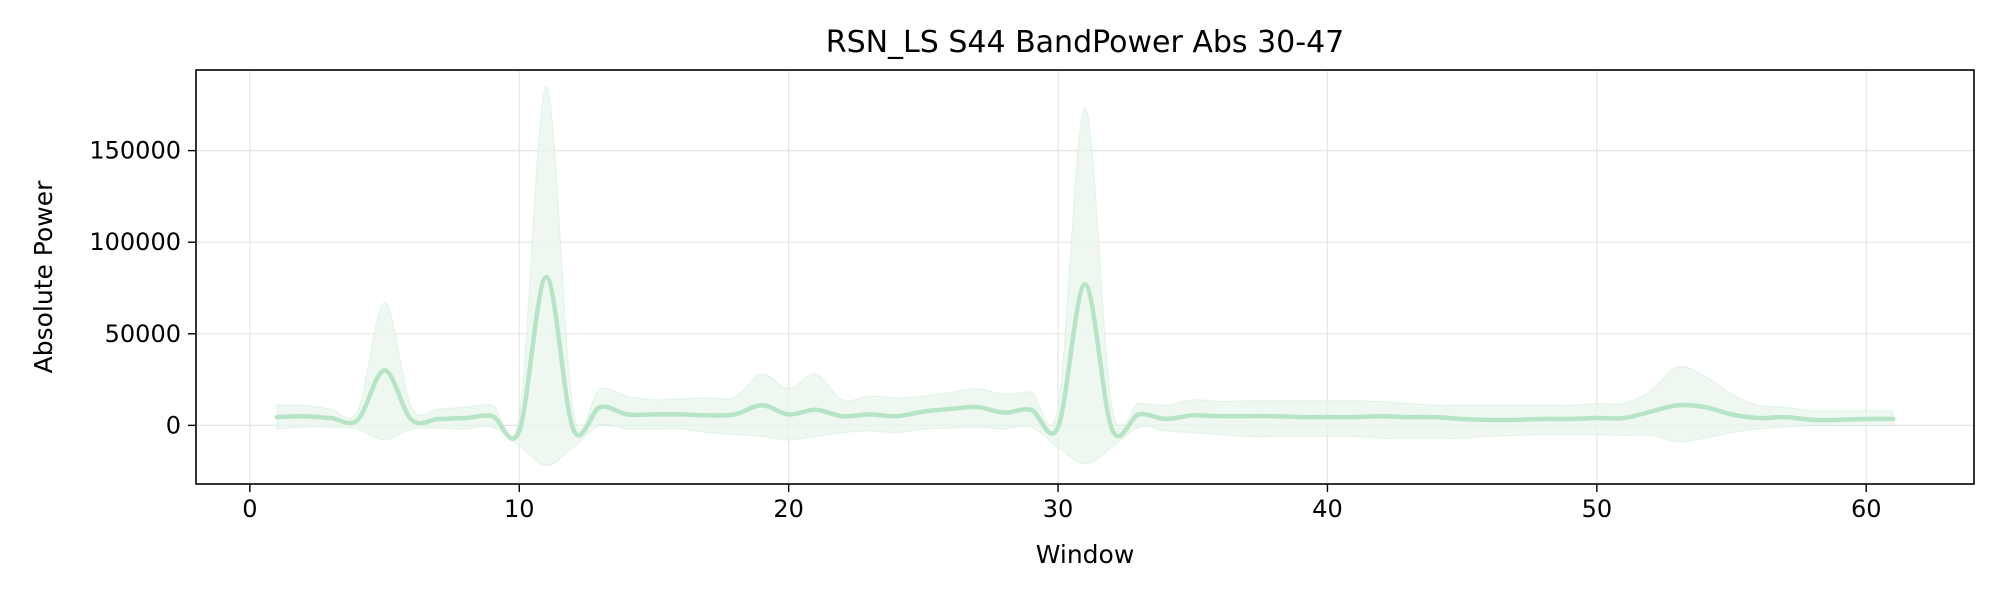 Image resolution: width=2000 pixels, height=600 pixels. What do you see at coordinates (1327, 509) in the screenshot?
I see `x-tick-label: 40` at bounding box center [1327, 509].